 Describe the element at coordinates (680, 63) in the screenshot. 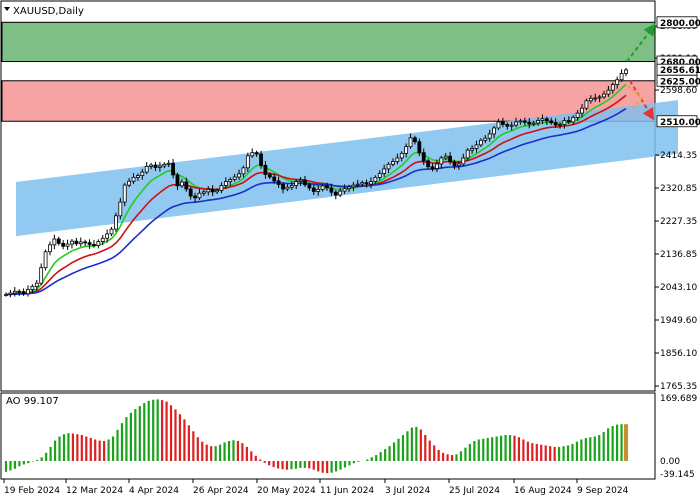

I see `price-level-label: 2680.00` at that location.